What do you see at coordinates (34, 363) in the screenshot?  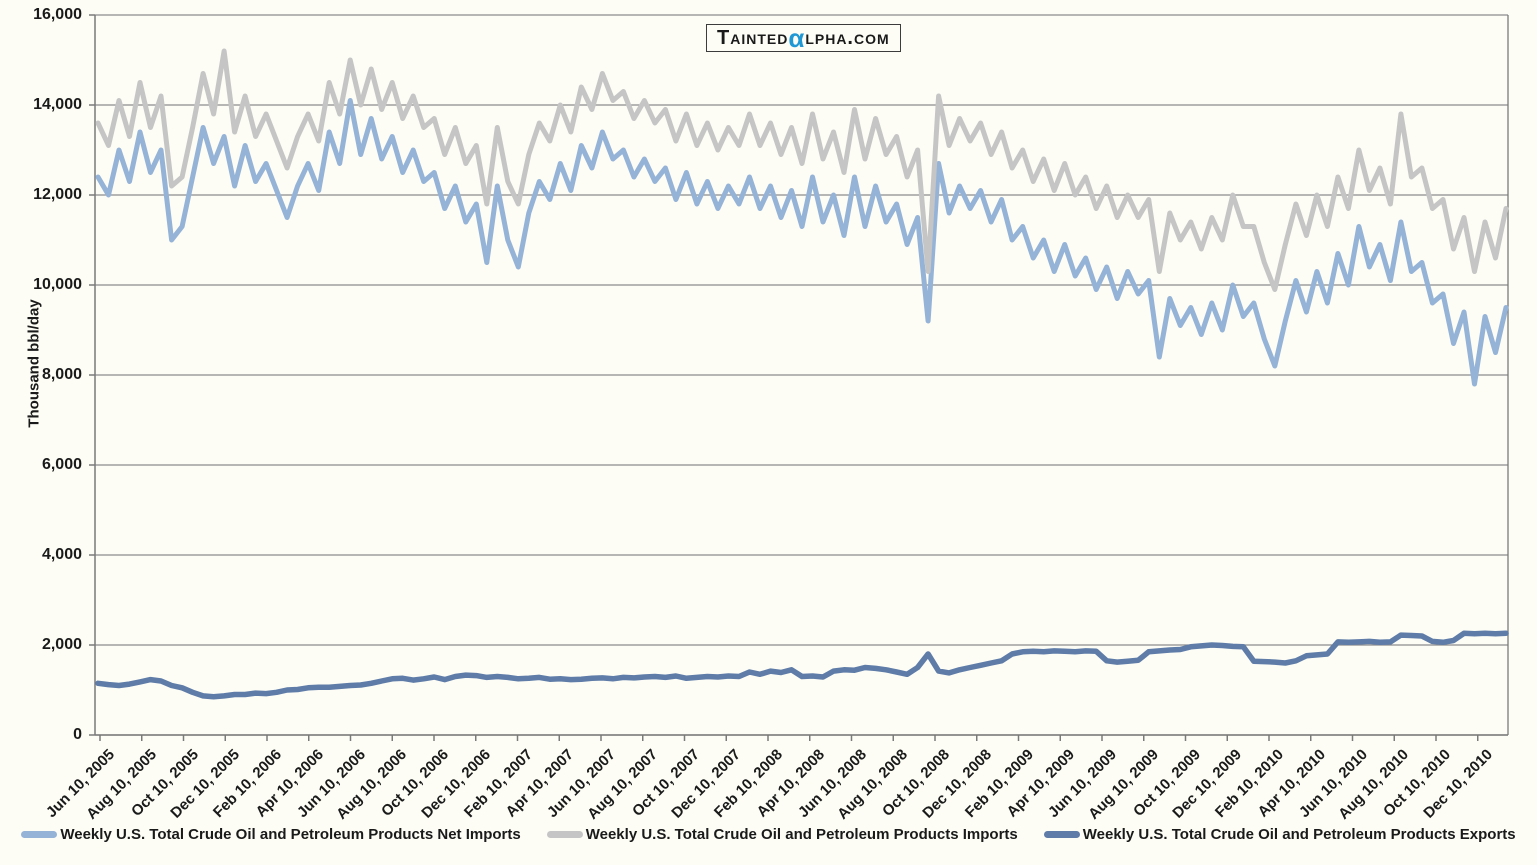 I see `y-axis-title: Thousand bbl/day` at bounding box center [34, 363].